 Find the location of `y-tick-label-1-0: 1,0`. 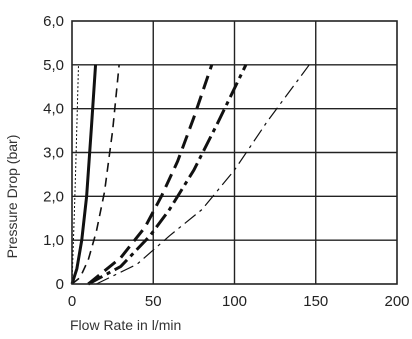

y-tick-label-1-0: 1,0 is located at coordinates (53, 240).